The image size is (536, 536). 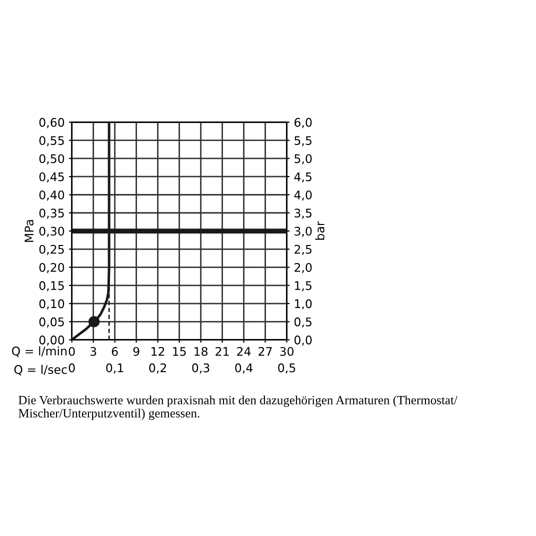 I want to click on x-tick-label: 3, so click(x=93, y=351).